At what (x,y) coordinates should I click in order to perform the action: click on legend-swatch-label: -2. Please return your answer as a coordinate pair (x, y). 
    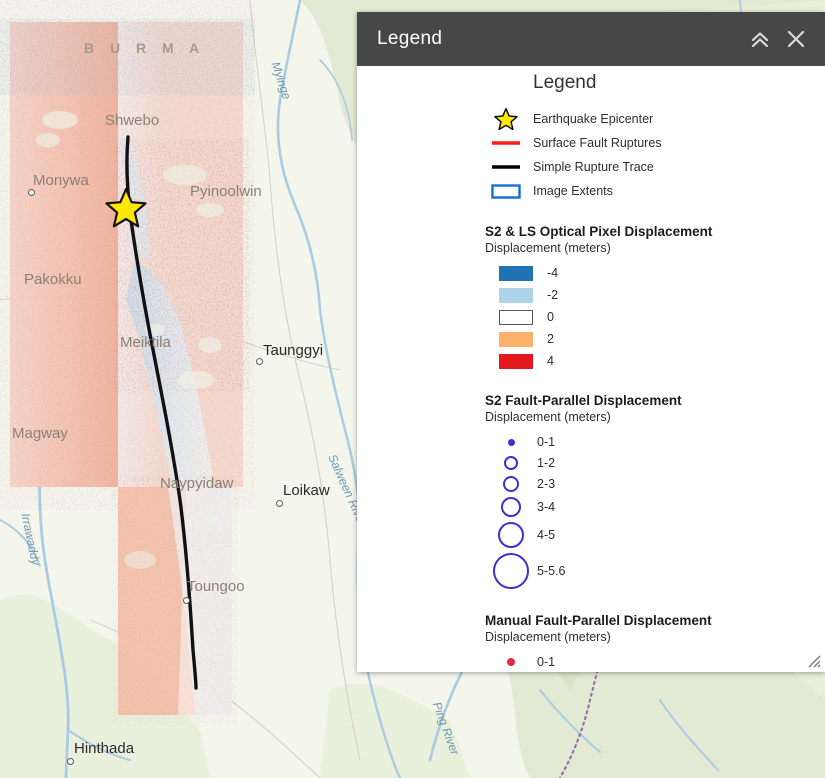
    Looking at the image, I should click on (553, 295).